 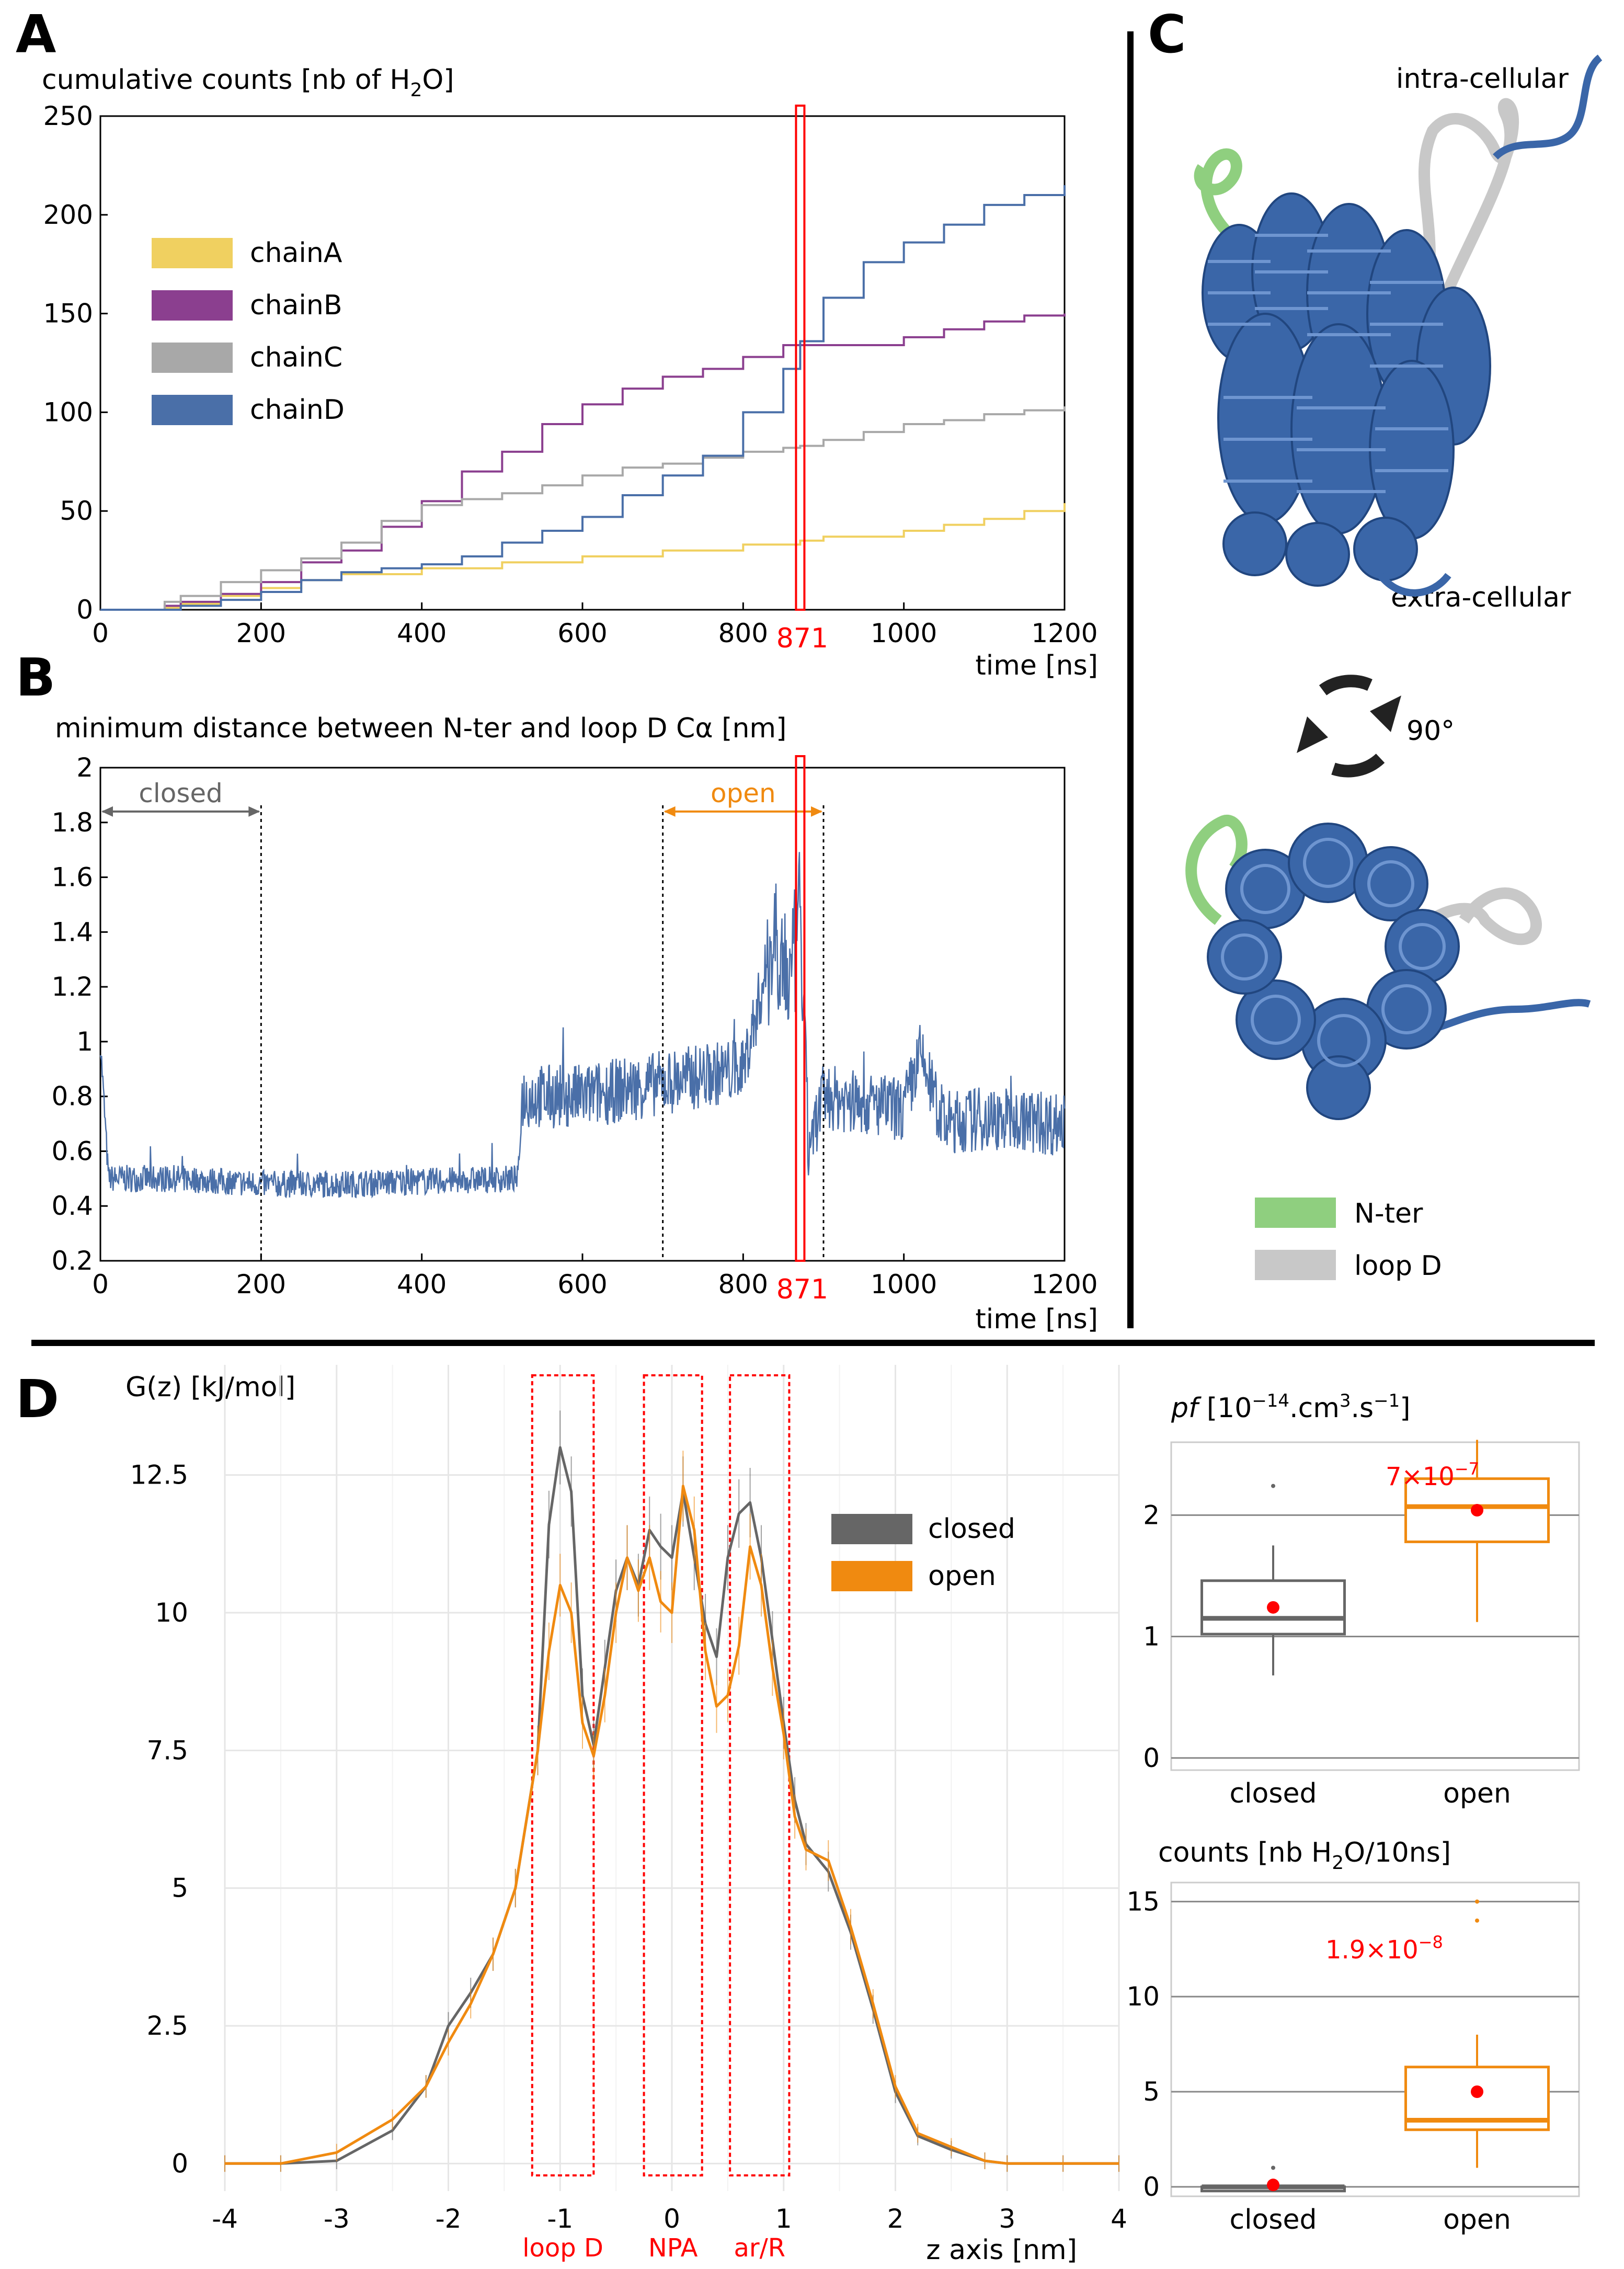 I want to click on line-chainC, so click(x=583, y=509).